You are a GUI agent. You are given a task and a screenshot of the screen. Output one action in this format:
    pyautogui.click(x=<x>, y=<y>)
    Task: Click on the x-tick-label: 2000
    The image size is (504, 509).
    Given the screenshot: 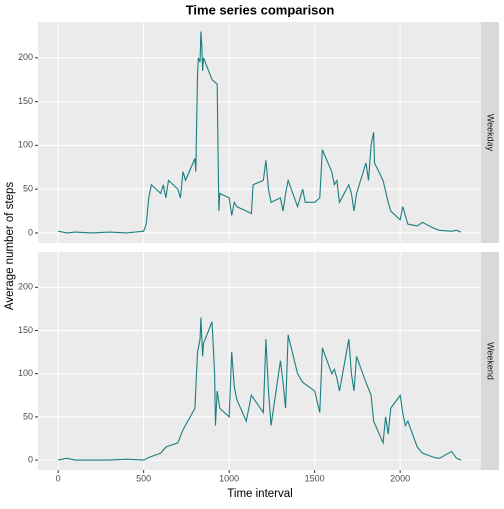 What is the action you would take?
    pyautogui.click(x=400, y=478)
    